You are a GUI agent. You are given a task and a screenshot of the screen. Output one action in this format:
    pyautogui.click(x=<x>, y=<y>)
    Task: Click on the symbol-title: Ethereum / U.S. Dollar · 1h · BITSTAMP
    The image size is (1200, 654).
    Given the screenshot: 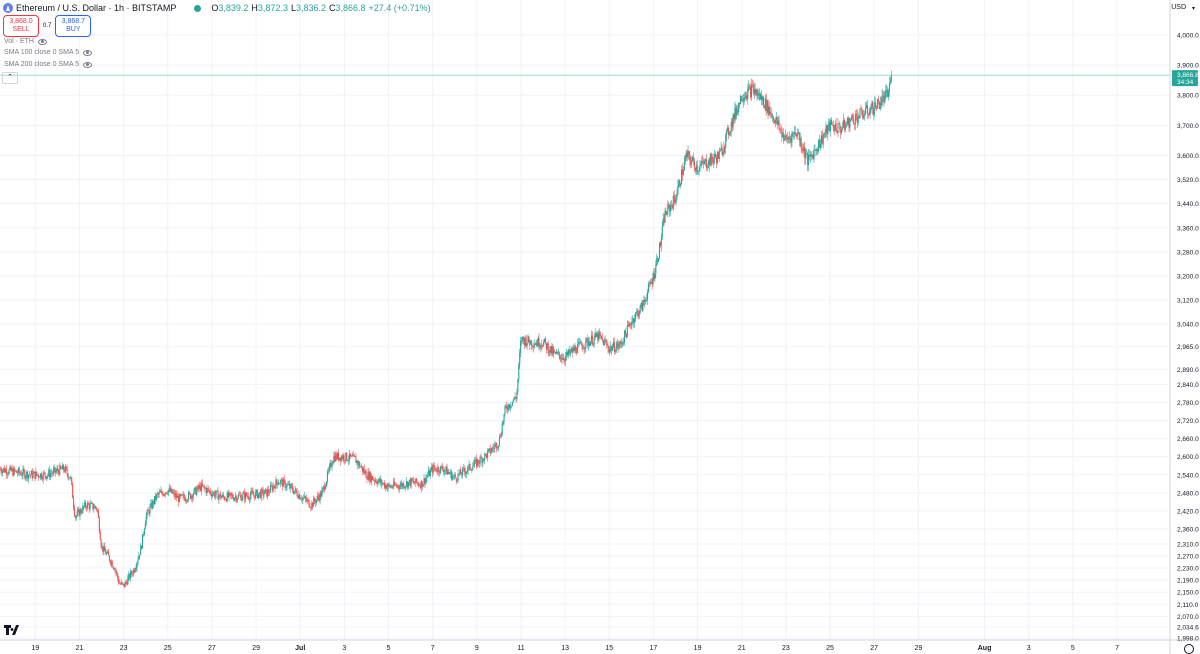 What is the action you would take?
    pyautogui.click(x=96, y=8)
    